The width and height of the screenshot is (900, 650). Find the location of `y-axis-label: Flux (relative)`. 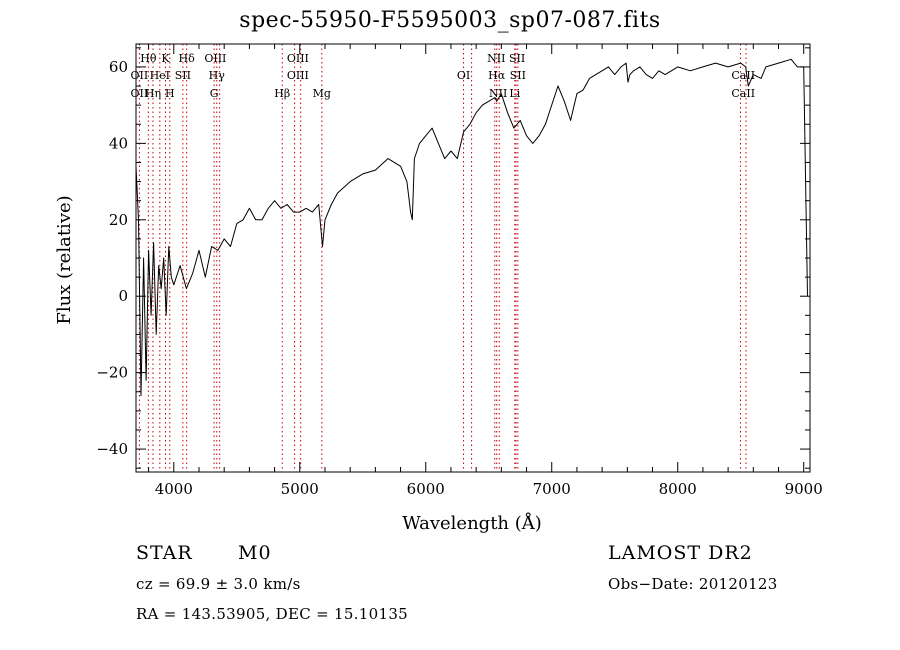

y-axis-label: Flux (relative) is located at coordinates (64, 259).